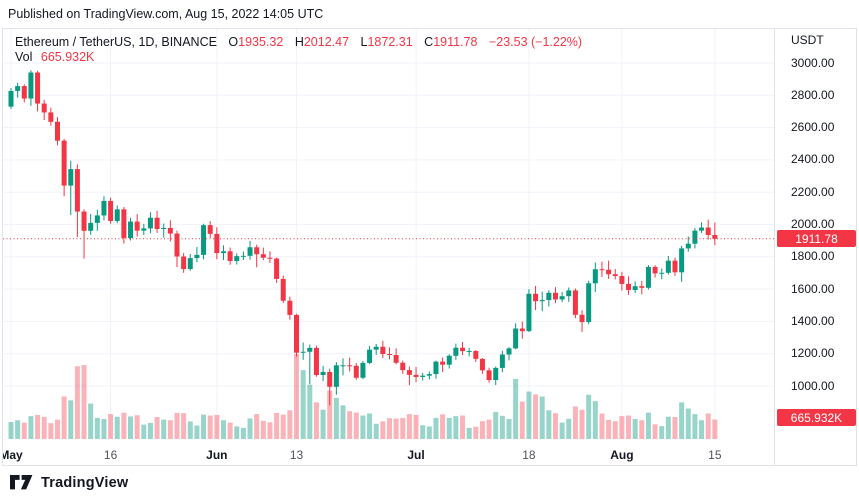  I want to click on ohlc-close: C1911.78, so click(451, 42).